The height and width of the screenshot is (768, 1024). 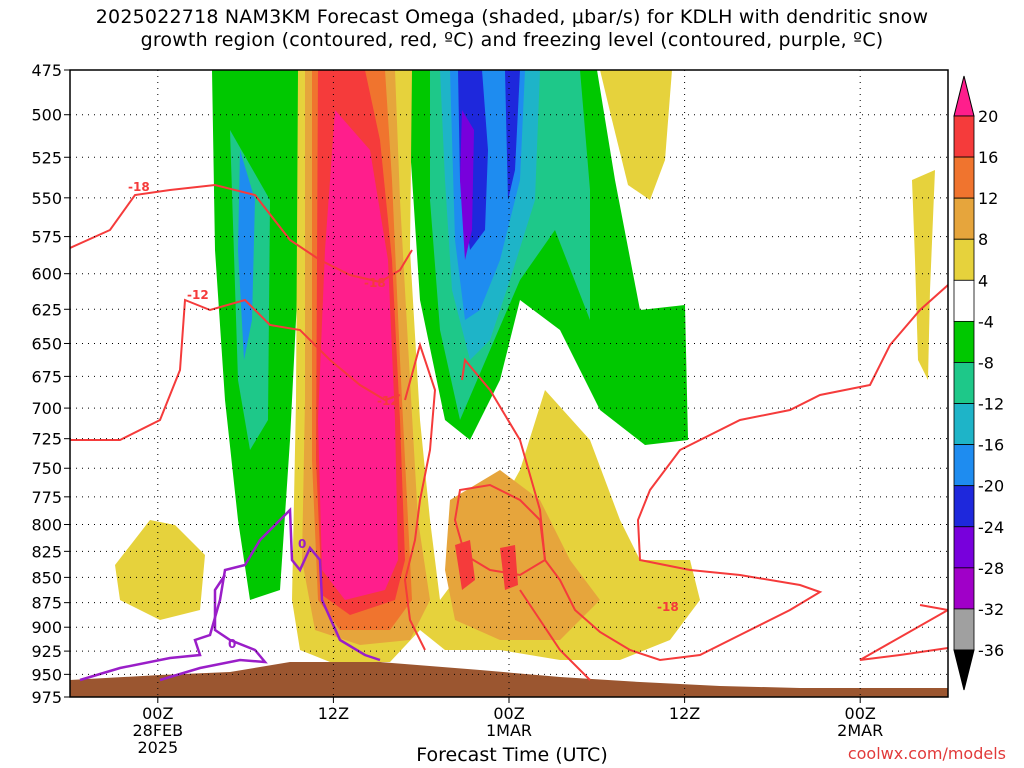 I want to click on dgz-contour-minus12, so click(x=235, y=369).